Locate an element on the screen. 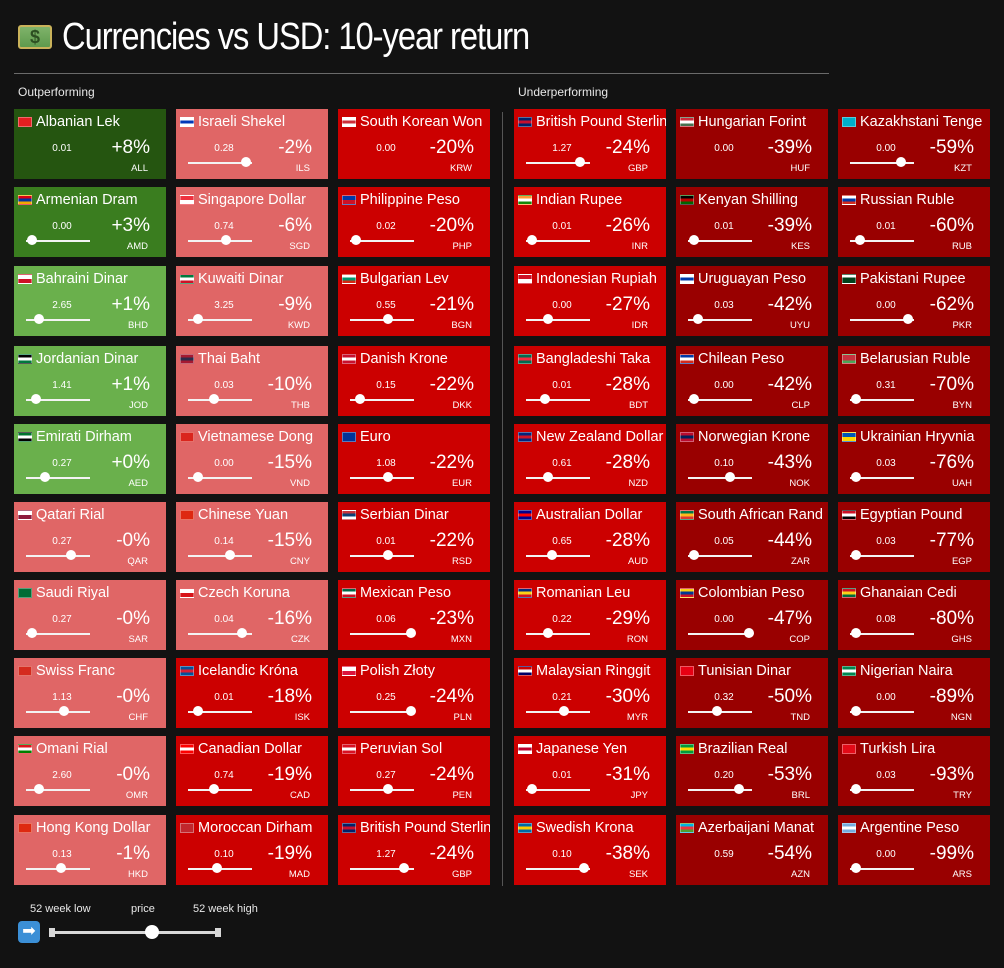 The width and height of the screenshot is (1004, 968). currency-tile-czk: Czech Koruna 0.04 -16% CZK is located at coordinates (252, 615).